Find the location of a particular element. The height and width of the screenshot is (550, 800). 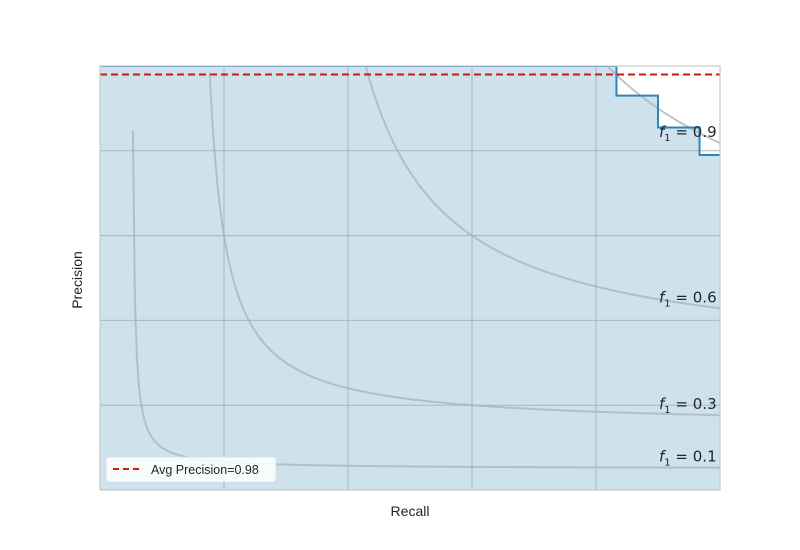

iso-f1-label: f1 = 0.9 is located at coordinates (688, 133).